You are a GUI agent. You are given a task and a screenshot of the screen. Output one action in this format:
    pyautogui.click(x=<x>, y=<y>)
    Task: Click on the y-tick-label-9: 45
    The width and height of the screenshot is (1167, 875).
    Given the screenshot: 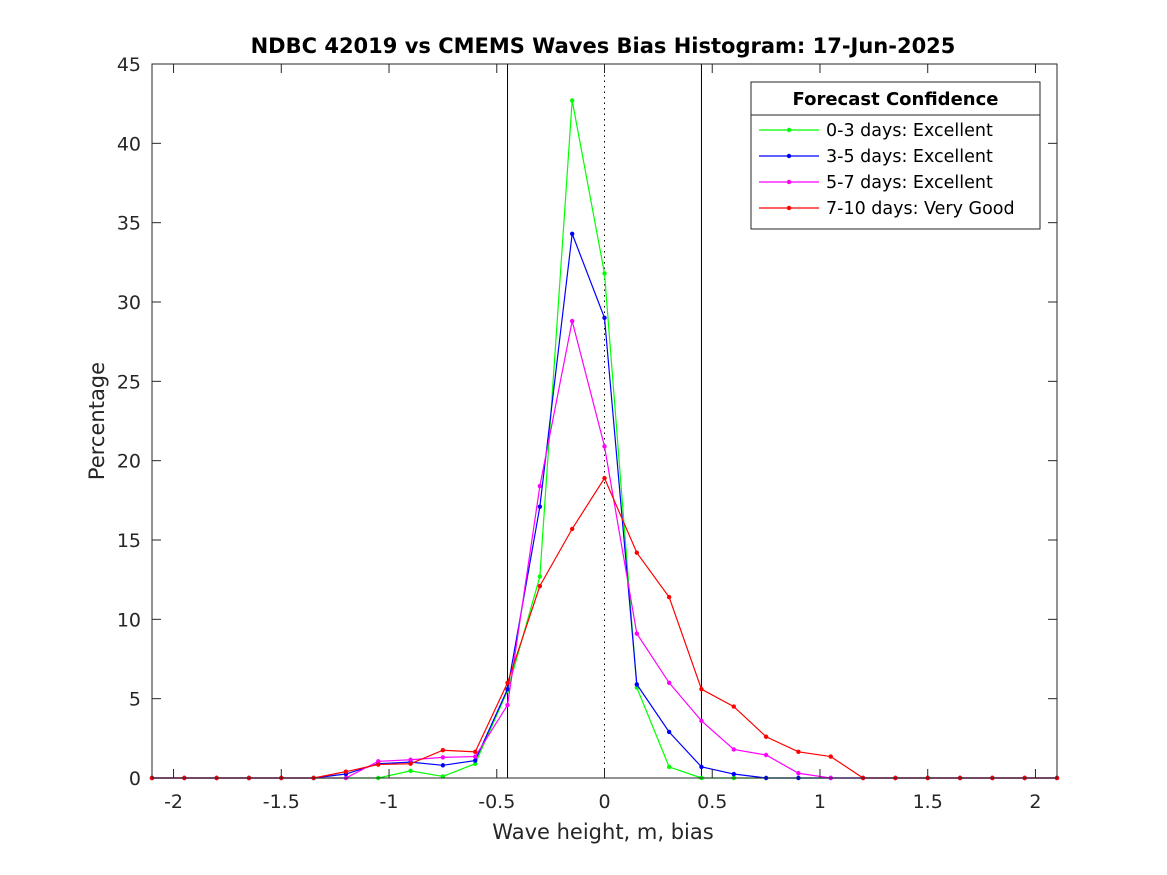 What is the action you would take?
    pyautogui.click(x=129, y=65)
    